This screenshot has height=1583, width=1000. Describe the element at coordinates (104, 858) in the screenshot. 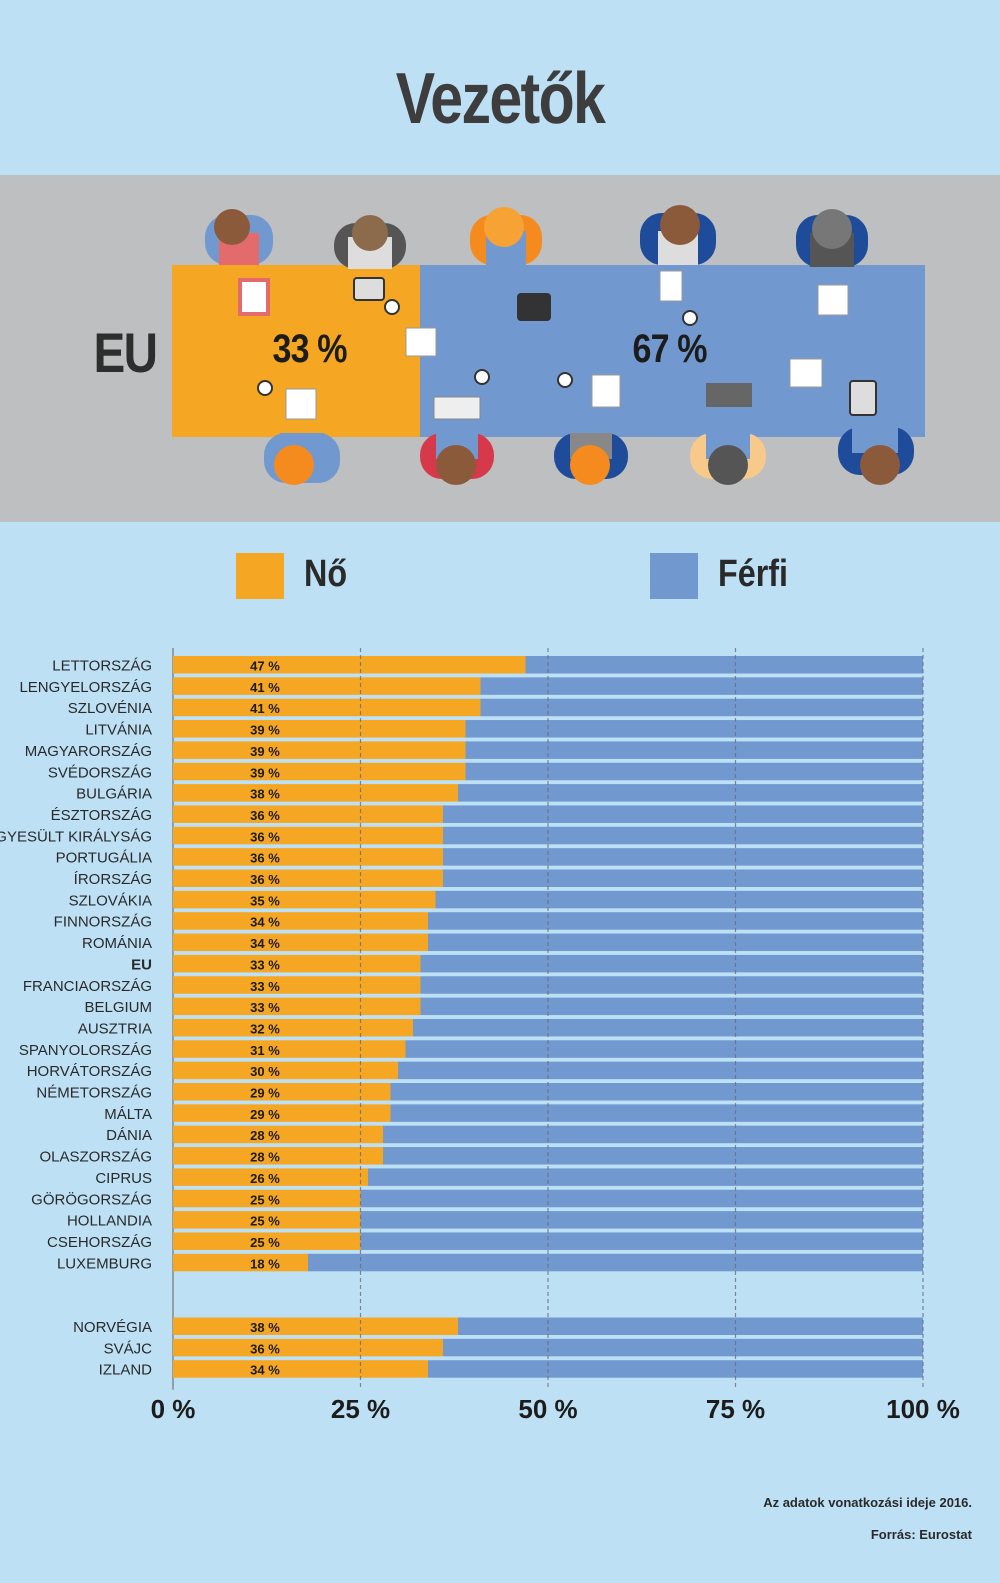

I see `category-label: PORTUGÁLIA` at that location.